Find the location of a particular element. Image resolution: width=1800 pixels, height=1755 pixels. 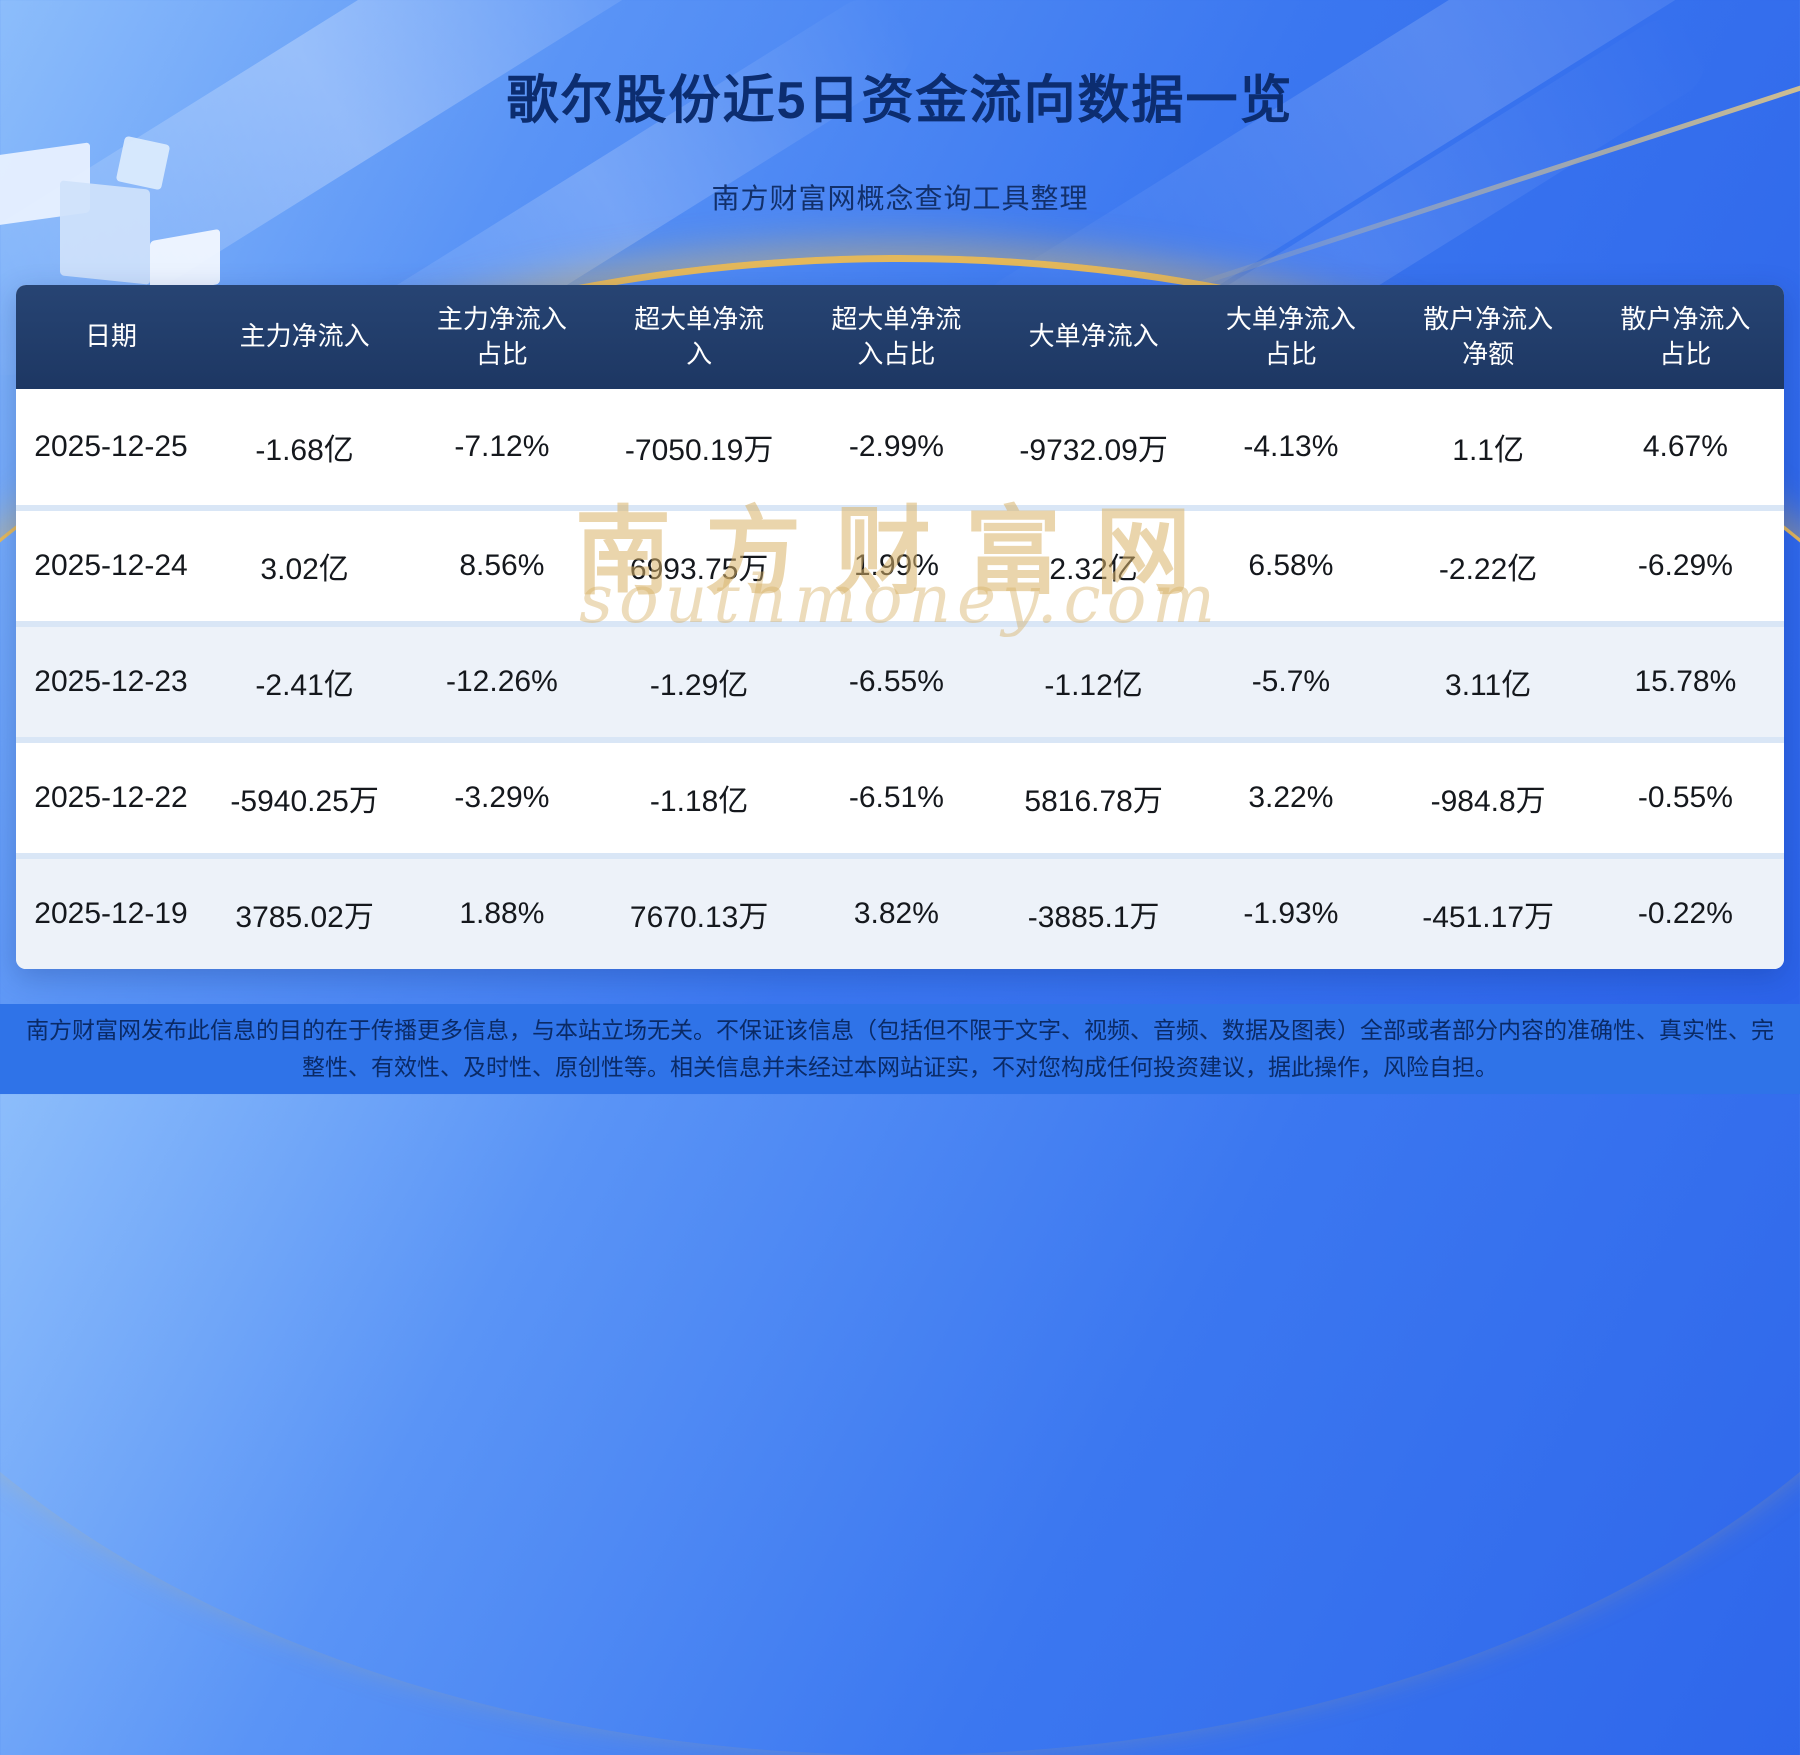

value-cell: -6.55% is located at coordinates (896, 681).